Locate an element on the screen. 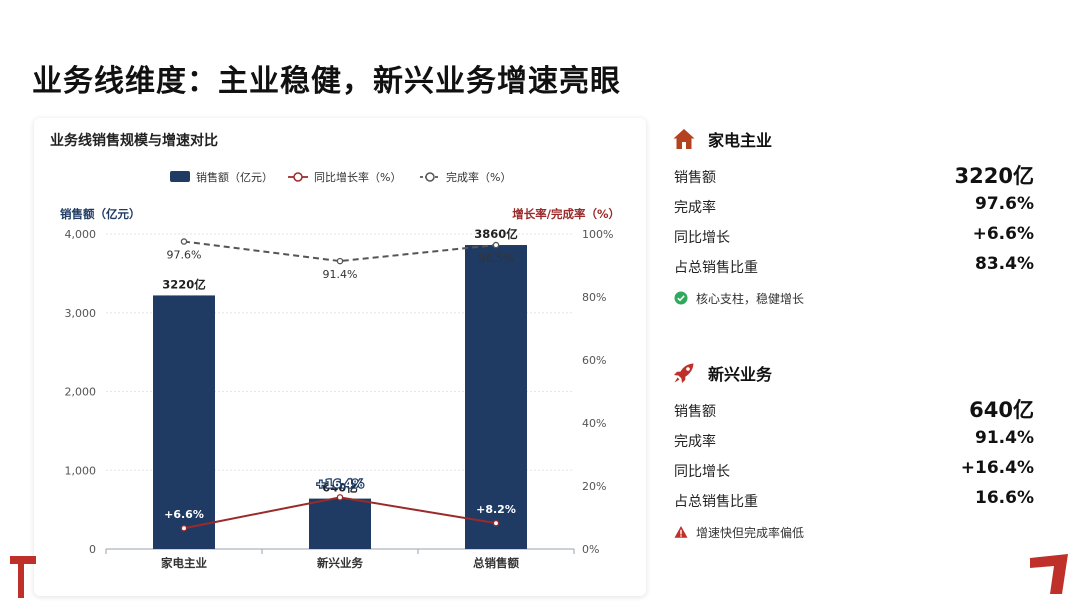  metric-value: 16.6% is located at coordinates (1004, 498).